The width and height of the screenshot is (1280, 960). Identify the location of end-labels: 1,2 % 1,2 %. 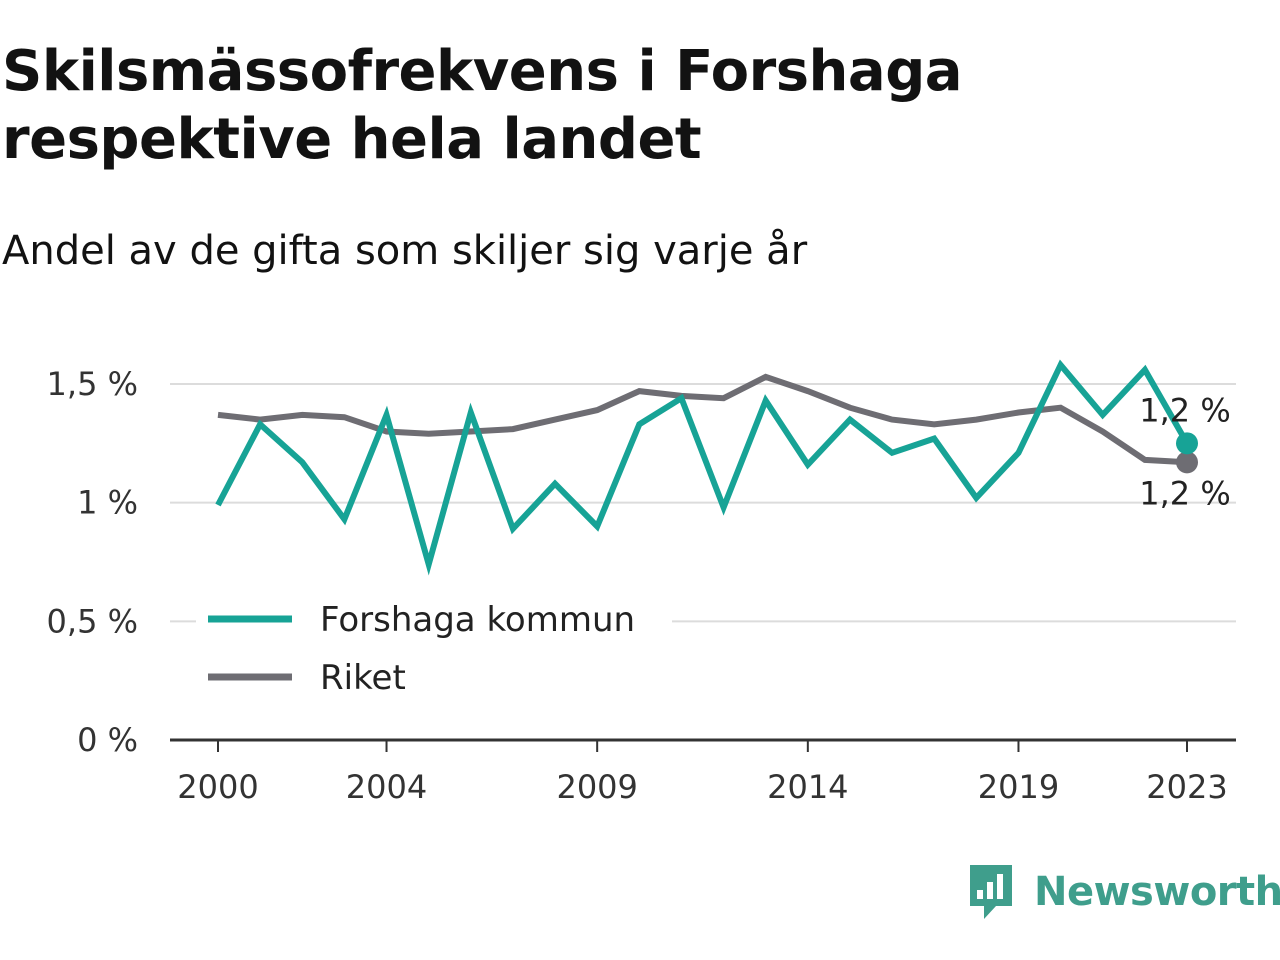
(1184, 451).